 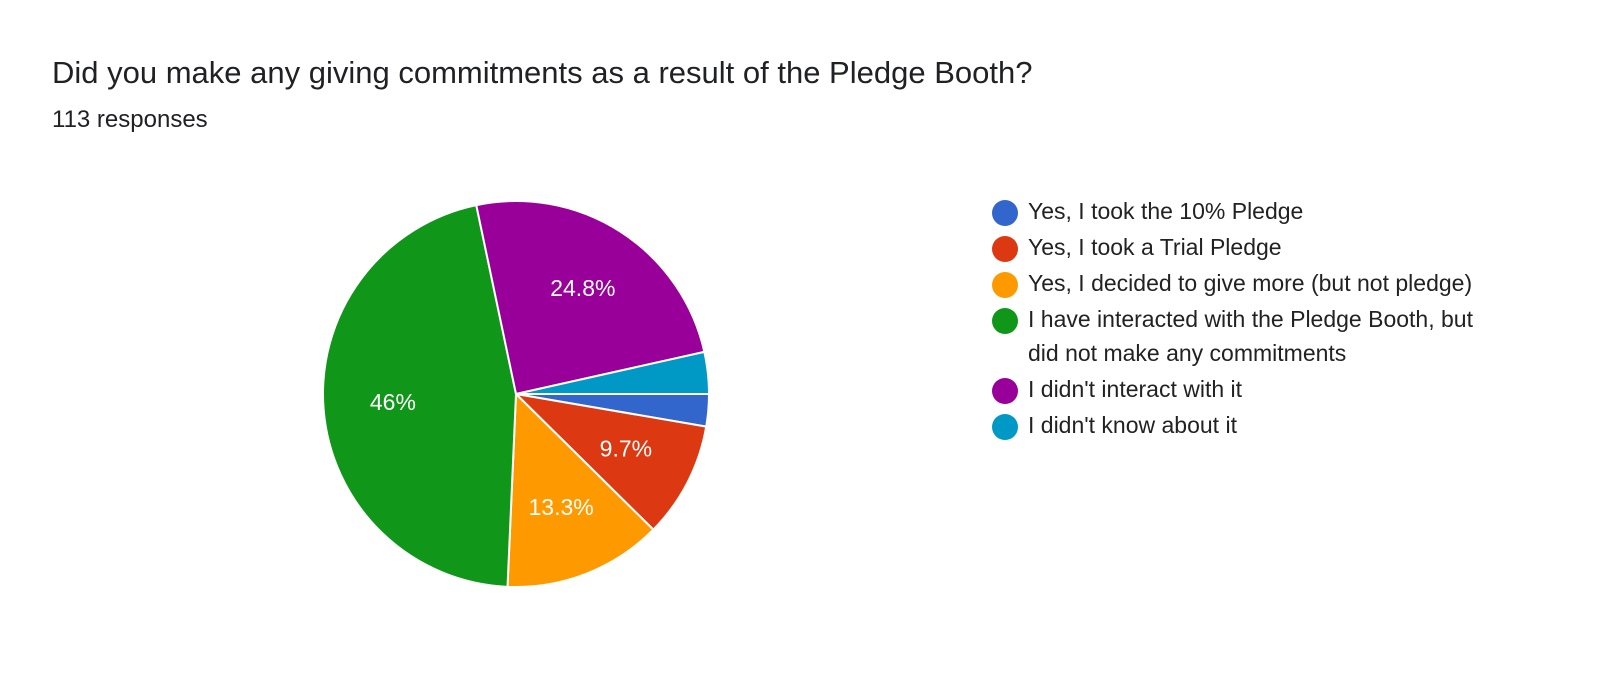 What do you see at coordinates (1252, 391) in the screenshot?
I see `legend-item: I didn't interact with it` at bounding box center [1252, 391].